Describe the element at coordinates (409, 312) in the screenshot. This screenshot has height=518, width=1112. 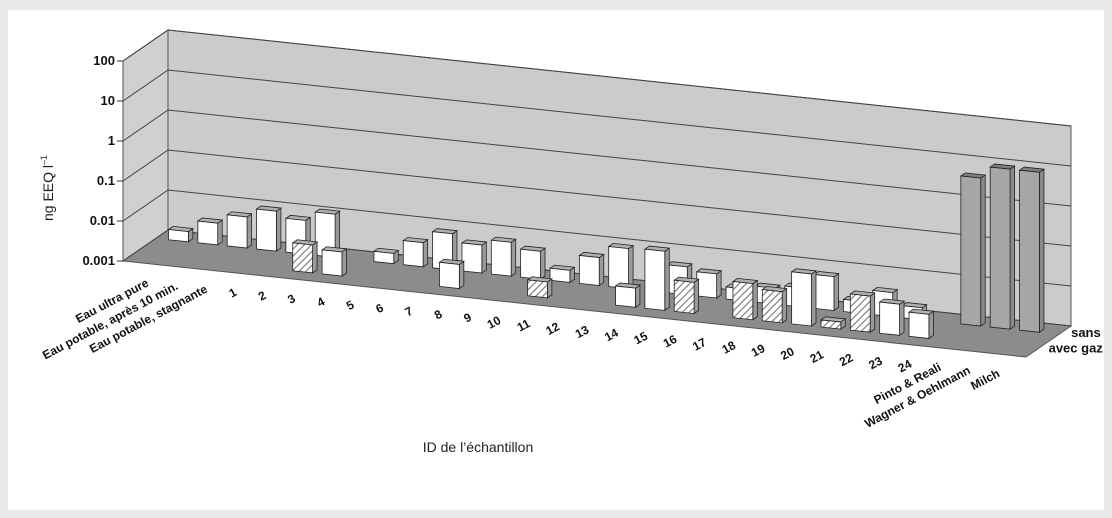
I see `category-label: 7` at that location.